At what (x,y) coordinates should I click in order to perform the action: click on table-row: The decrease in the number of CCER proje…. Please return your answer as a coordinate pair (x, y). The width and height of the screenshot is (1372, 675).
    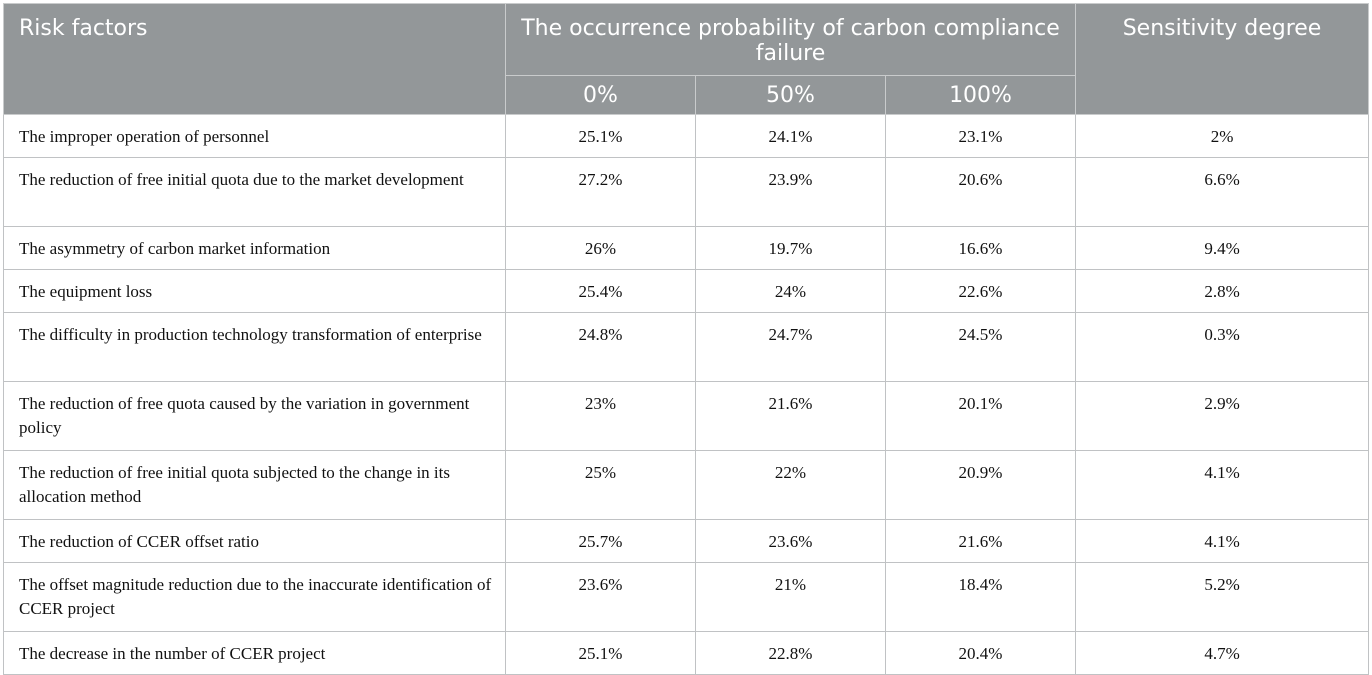
    Looking at the image, I should click on (686, 653).